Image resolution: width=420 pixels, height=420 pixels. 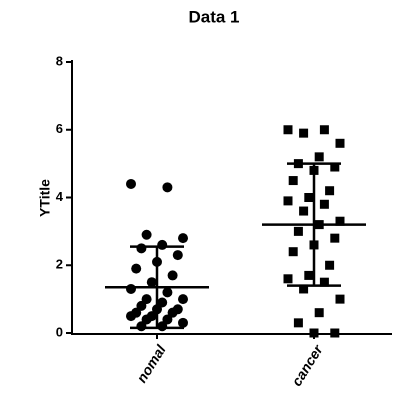 What do you see at coordinates (307, 365) in the screenshot?
I see `x-tick-label: cancer` at bounding box center [307, 365].